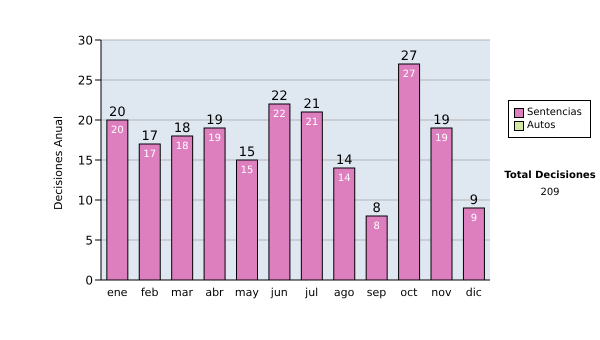  I want to click on data-label: 14, so click(344, 178).